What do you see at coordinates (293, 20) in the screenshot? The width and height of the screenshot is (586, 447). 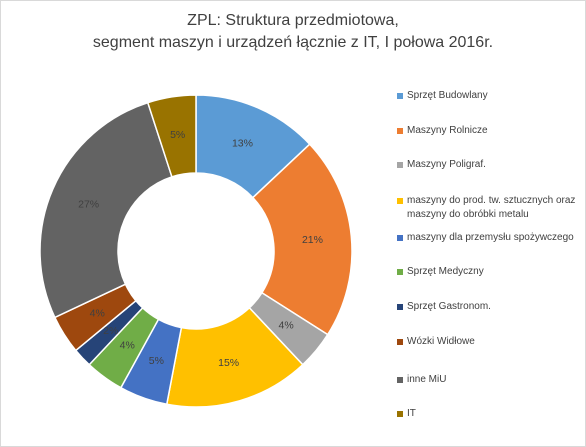 I see `chart-title: ZPL: Struktura przedmiotowa,` at bounding box center [293, 20].